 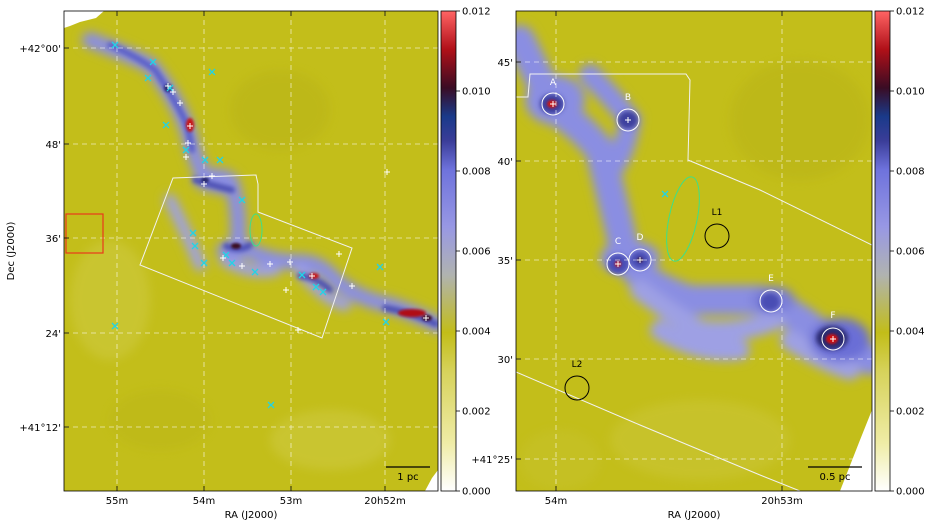 What do you see at coordinates (717, 236) in the screenshot?
I see `source-circle-l1` at bounding box center [717, 236].